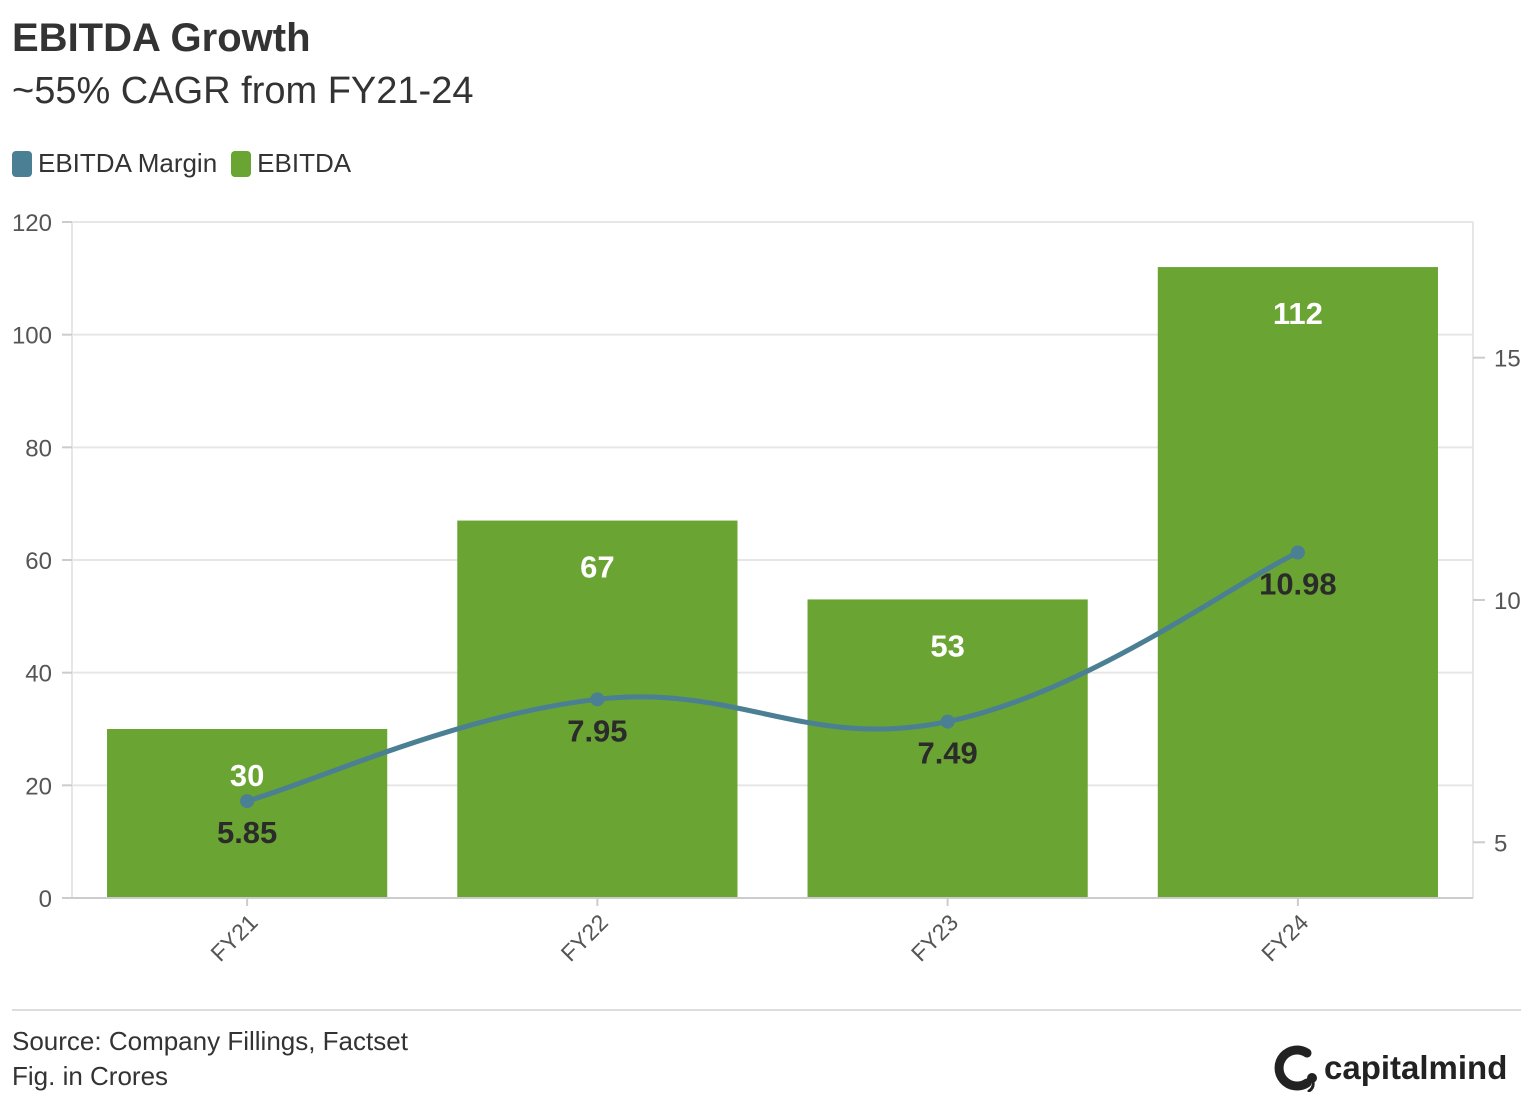  I want to click on bar-fy23, so click(947, 748).